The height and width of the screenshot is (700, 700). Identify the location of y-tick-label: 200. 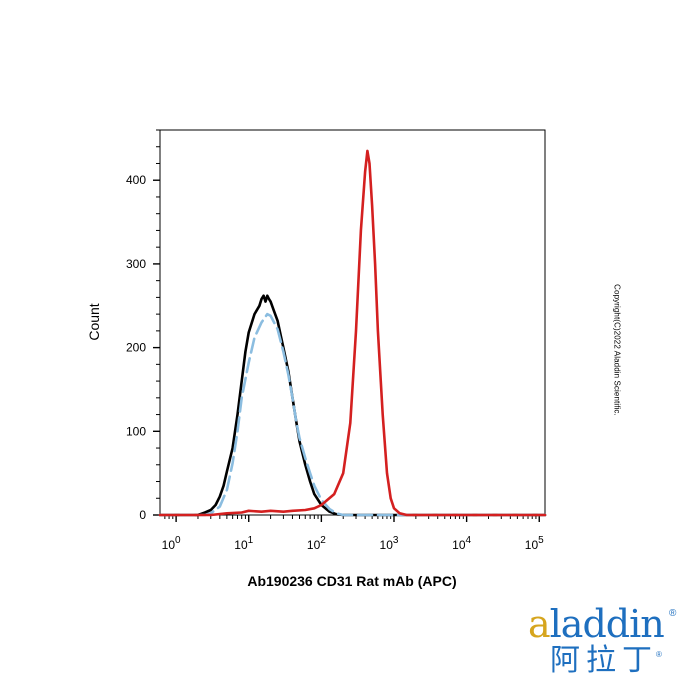
(136, 348).